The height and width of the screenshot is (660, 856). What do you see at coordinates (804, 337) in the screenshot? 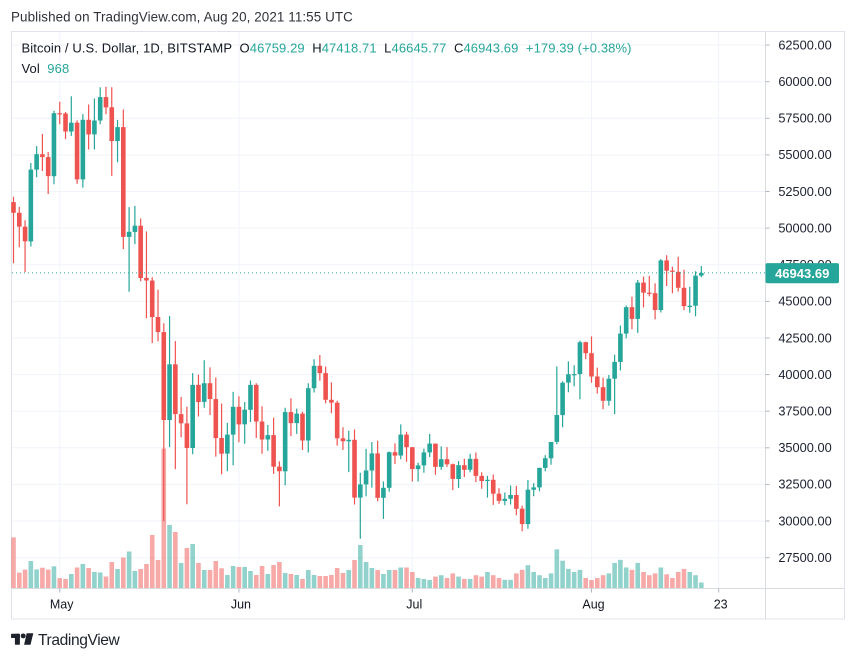
I see `svg-text: 42500.00` at bounding box center [804, 337].